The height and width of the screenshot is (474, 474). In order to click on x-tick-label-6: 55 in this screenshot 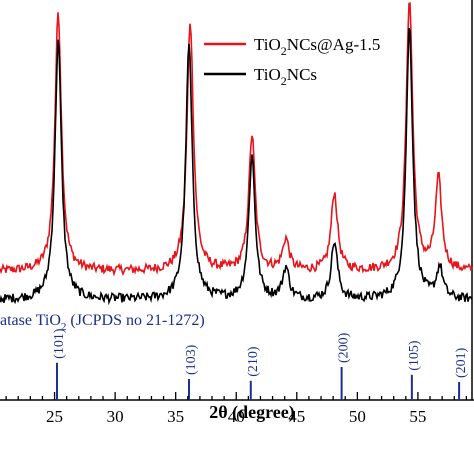, I will do `click(417, 416)`.